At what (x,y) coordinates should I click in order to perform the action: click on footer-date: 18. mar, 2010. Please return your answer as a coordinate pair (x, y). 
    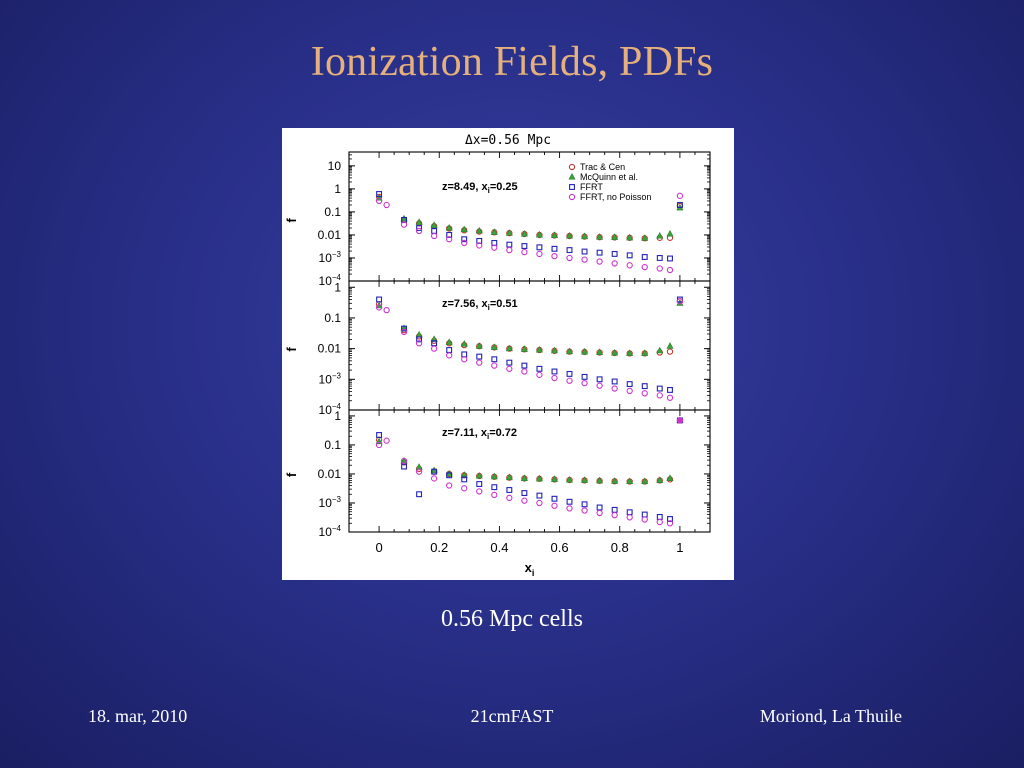
    Looking at the image, I should click on (138, 716).